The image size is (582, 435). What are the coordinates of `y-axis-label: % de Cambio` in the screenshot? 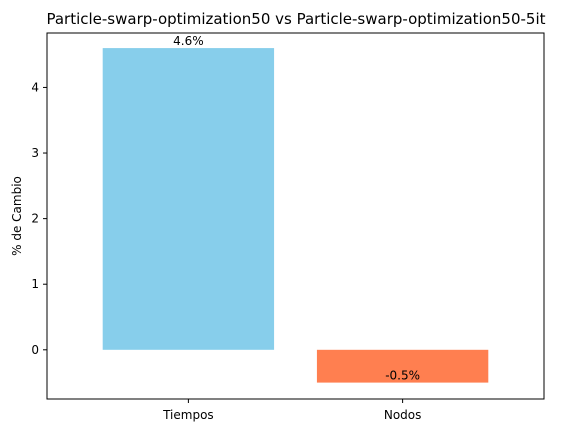 It's located at (17, 216).